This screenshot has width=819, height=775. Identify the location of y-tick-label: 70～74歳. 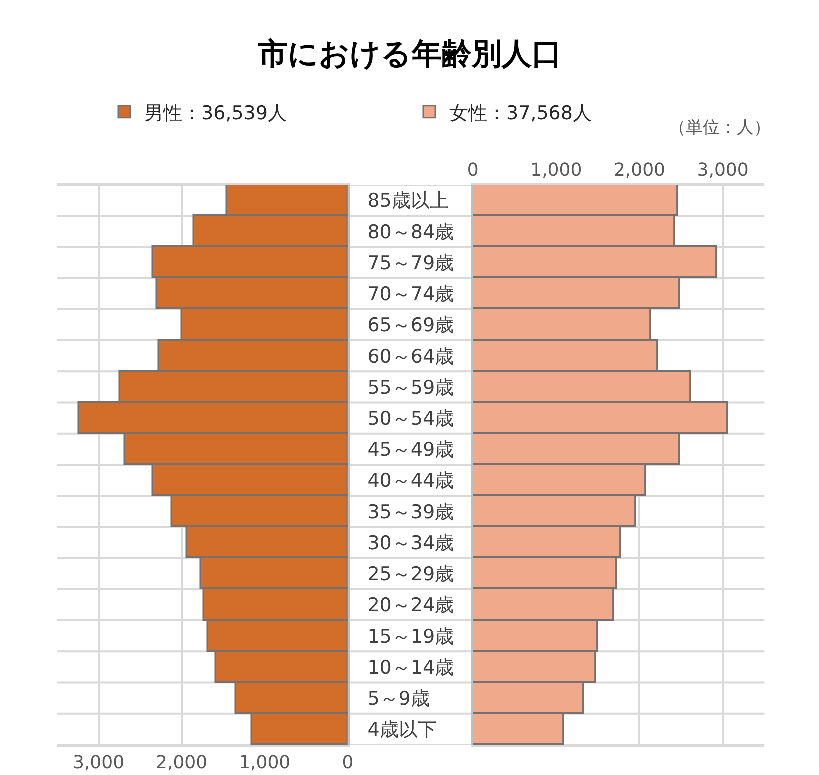
(411, 295).